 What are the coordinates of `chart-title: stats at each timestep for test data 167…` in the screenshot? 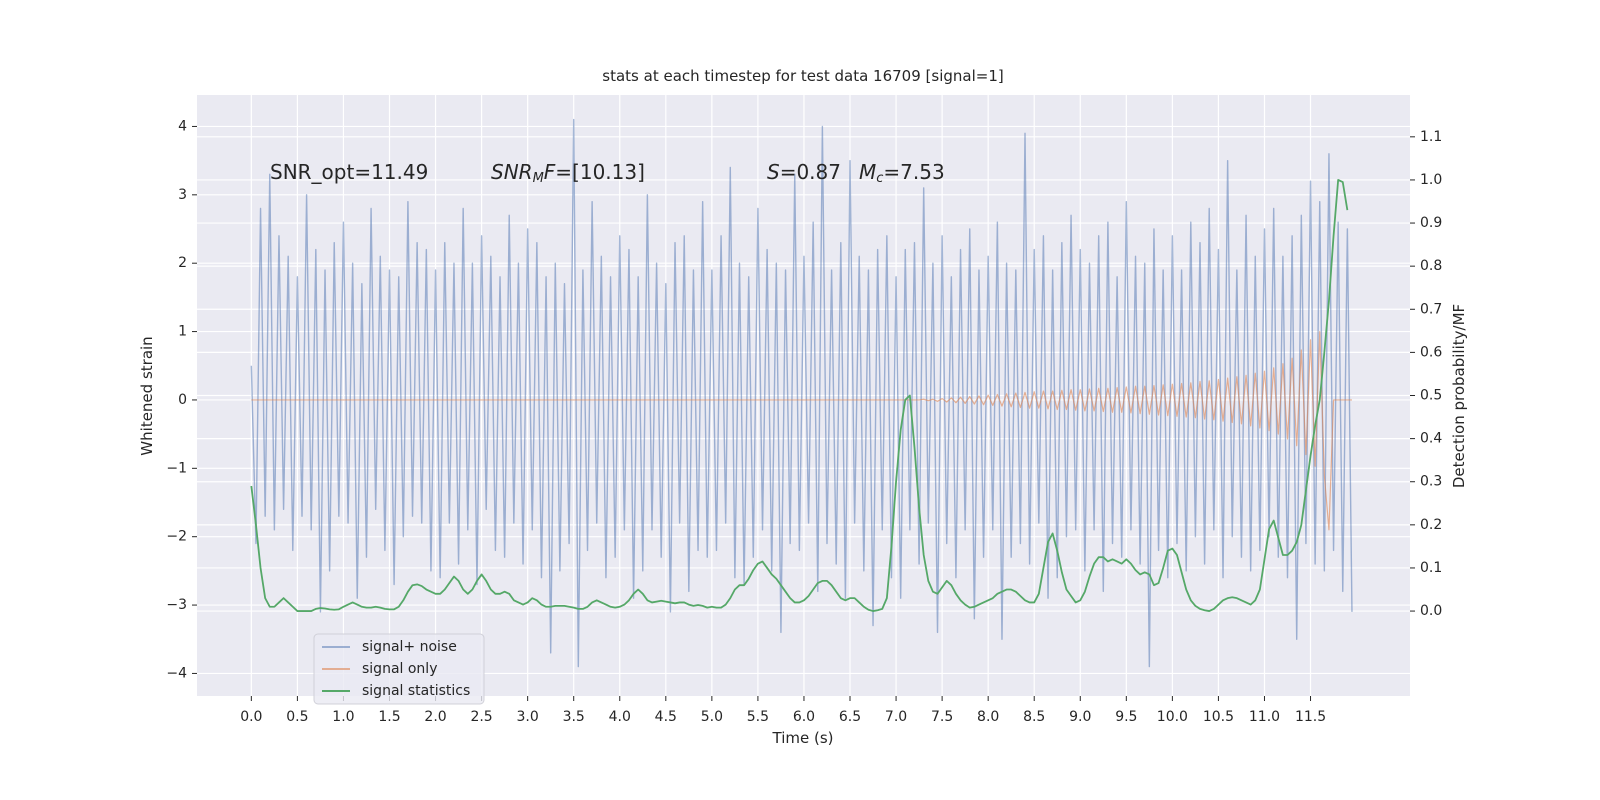 It's located at (802, 76).